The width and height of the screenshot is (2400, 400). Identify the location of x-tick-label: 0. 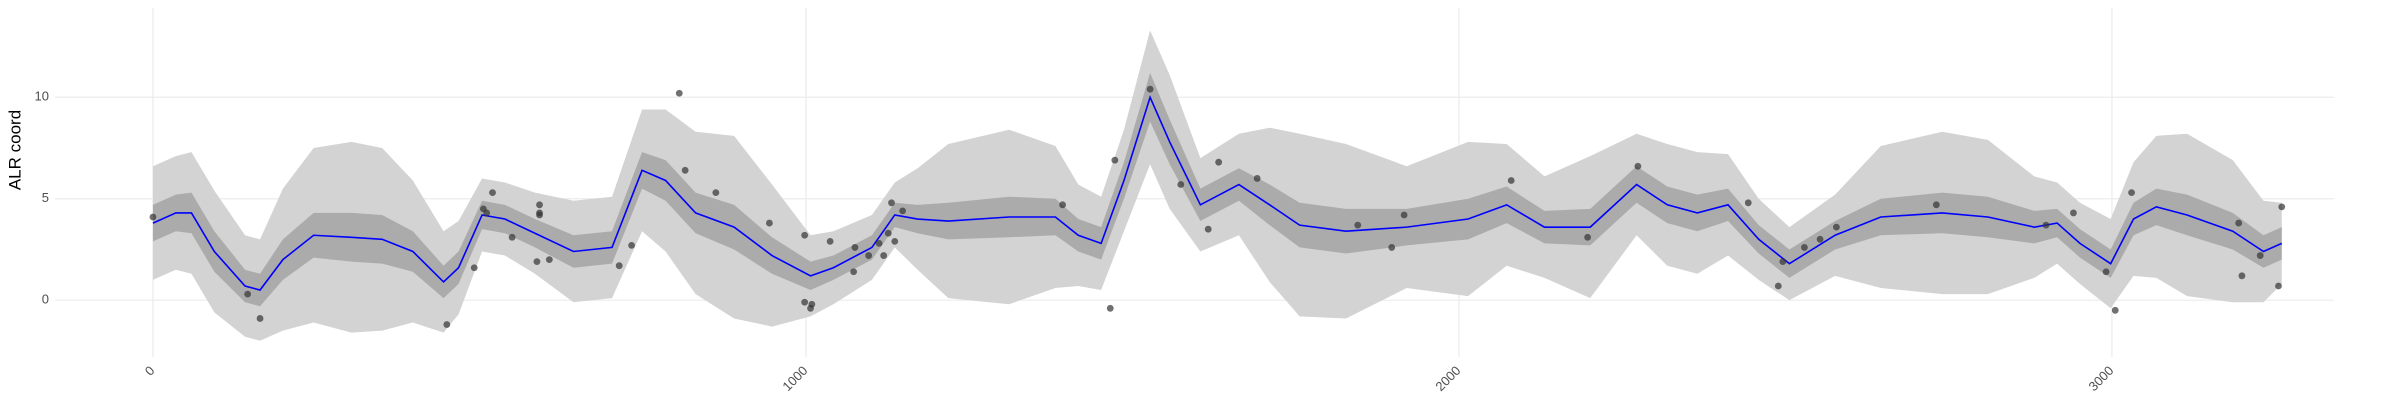
(150, 371).